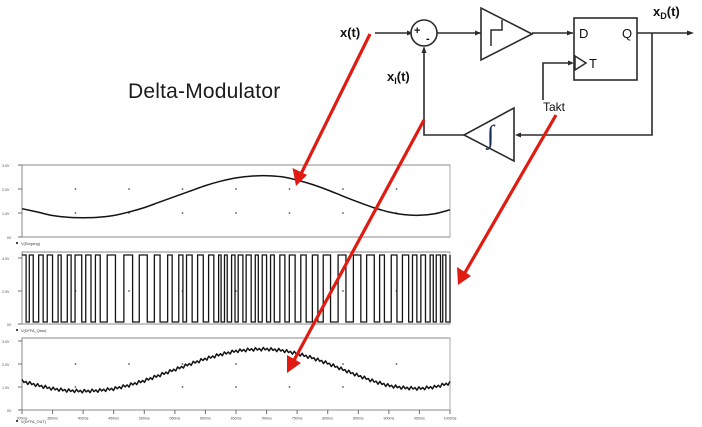 This screenshot has height=427, width=702. What do you see at coordinates (593, 63) in the screenshot?
I see `dff-pin-t-label: T` at bounding box center [593, 63].